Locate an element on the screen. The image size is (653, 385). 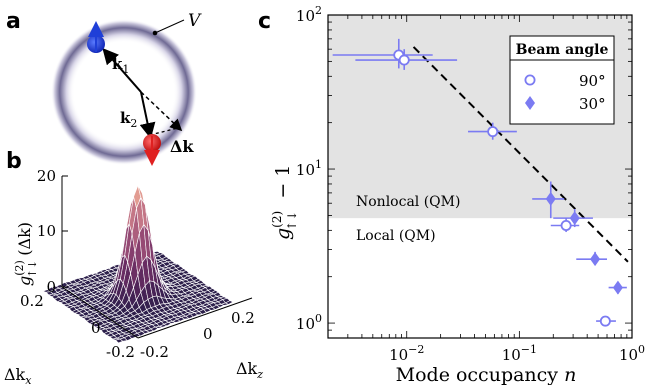
k2-arrow is located at coordinates (147, 115).